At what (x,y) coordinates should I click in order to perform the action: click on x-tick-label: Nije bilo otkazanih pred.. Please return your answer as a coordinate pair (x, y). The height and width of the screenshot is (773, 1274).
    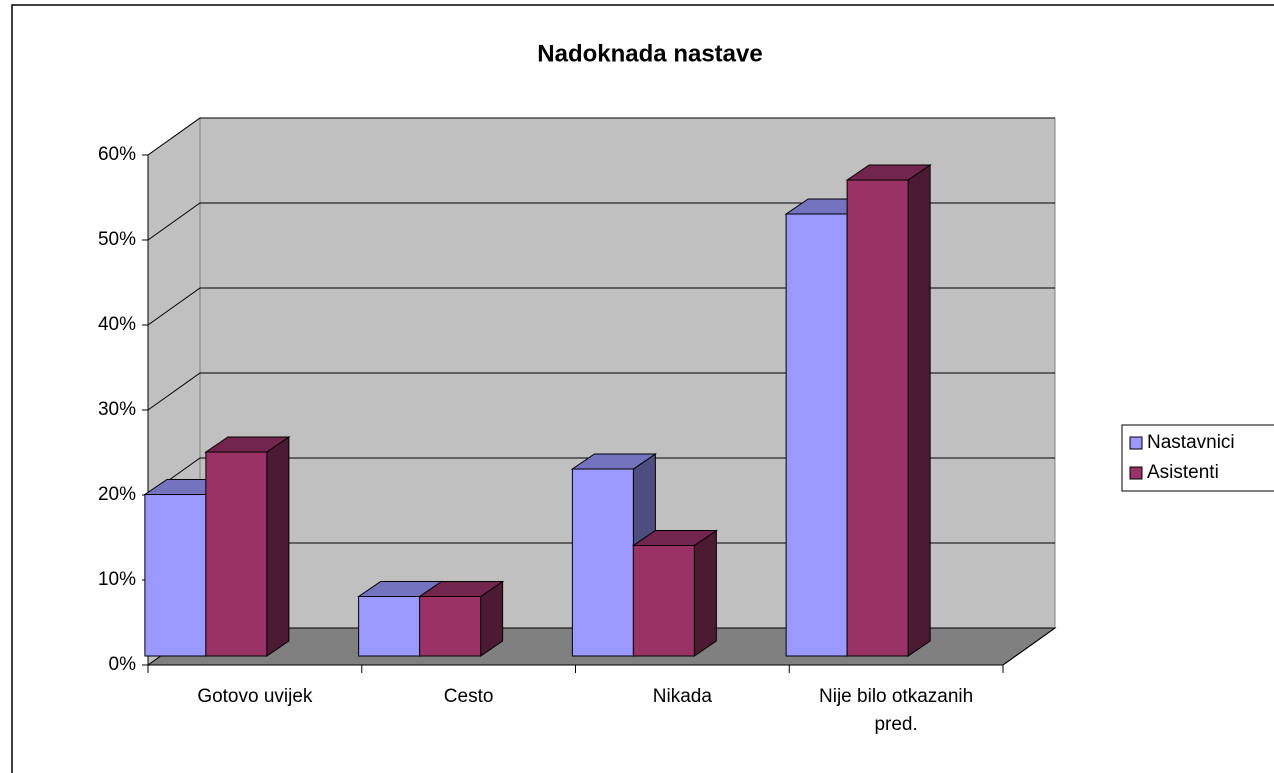
    Looking at the image, I should click on (896, 710).